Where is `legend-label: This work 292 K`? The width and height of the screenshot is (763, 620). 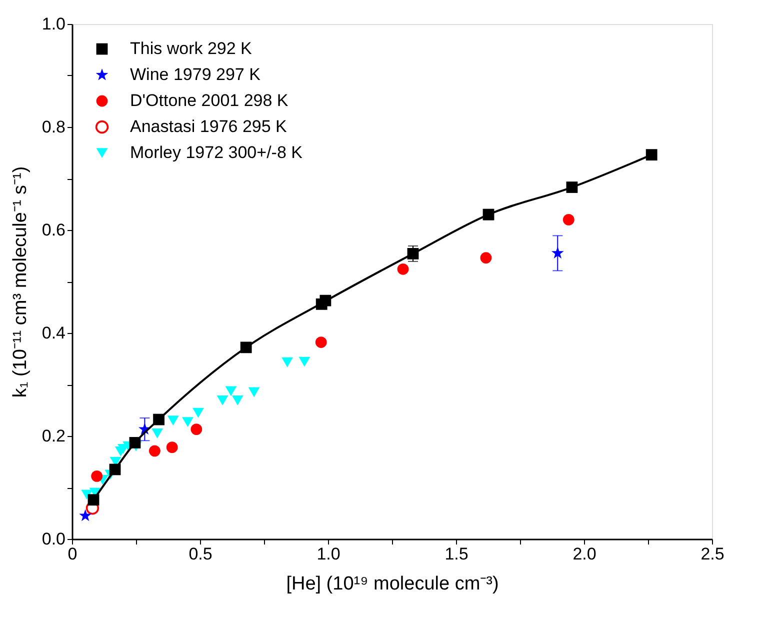 legend-label: This work 292 K is located at coordinates (191, 48).